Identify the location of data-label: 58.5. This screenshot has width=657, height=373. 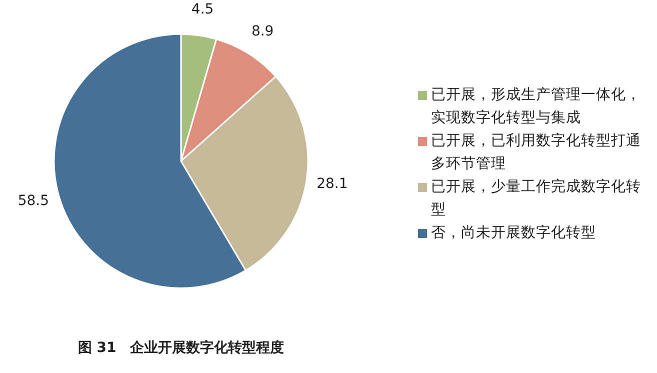
(34, 201).